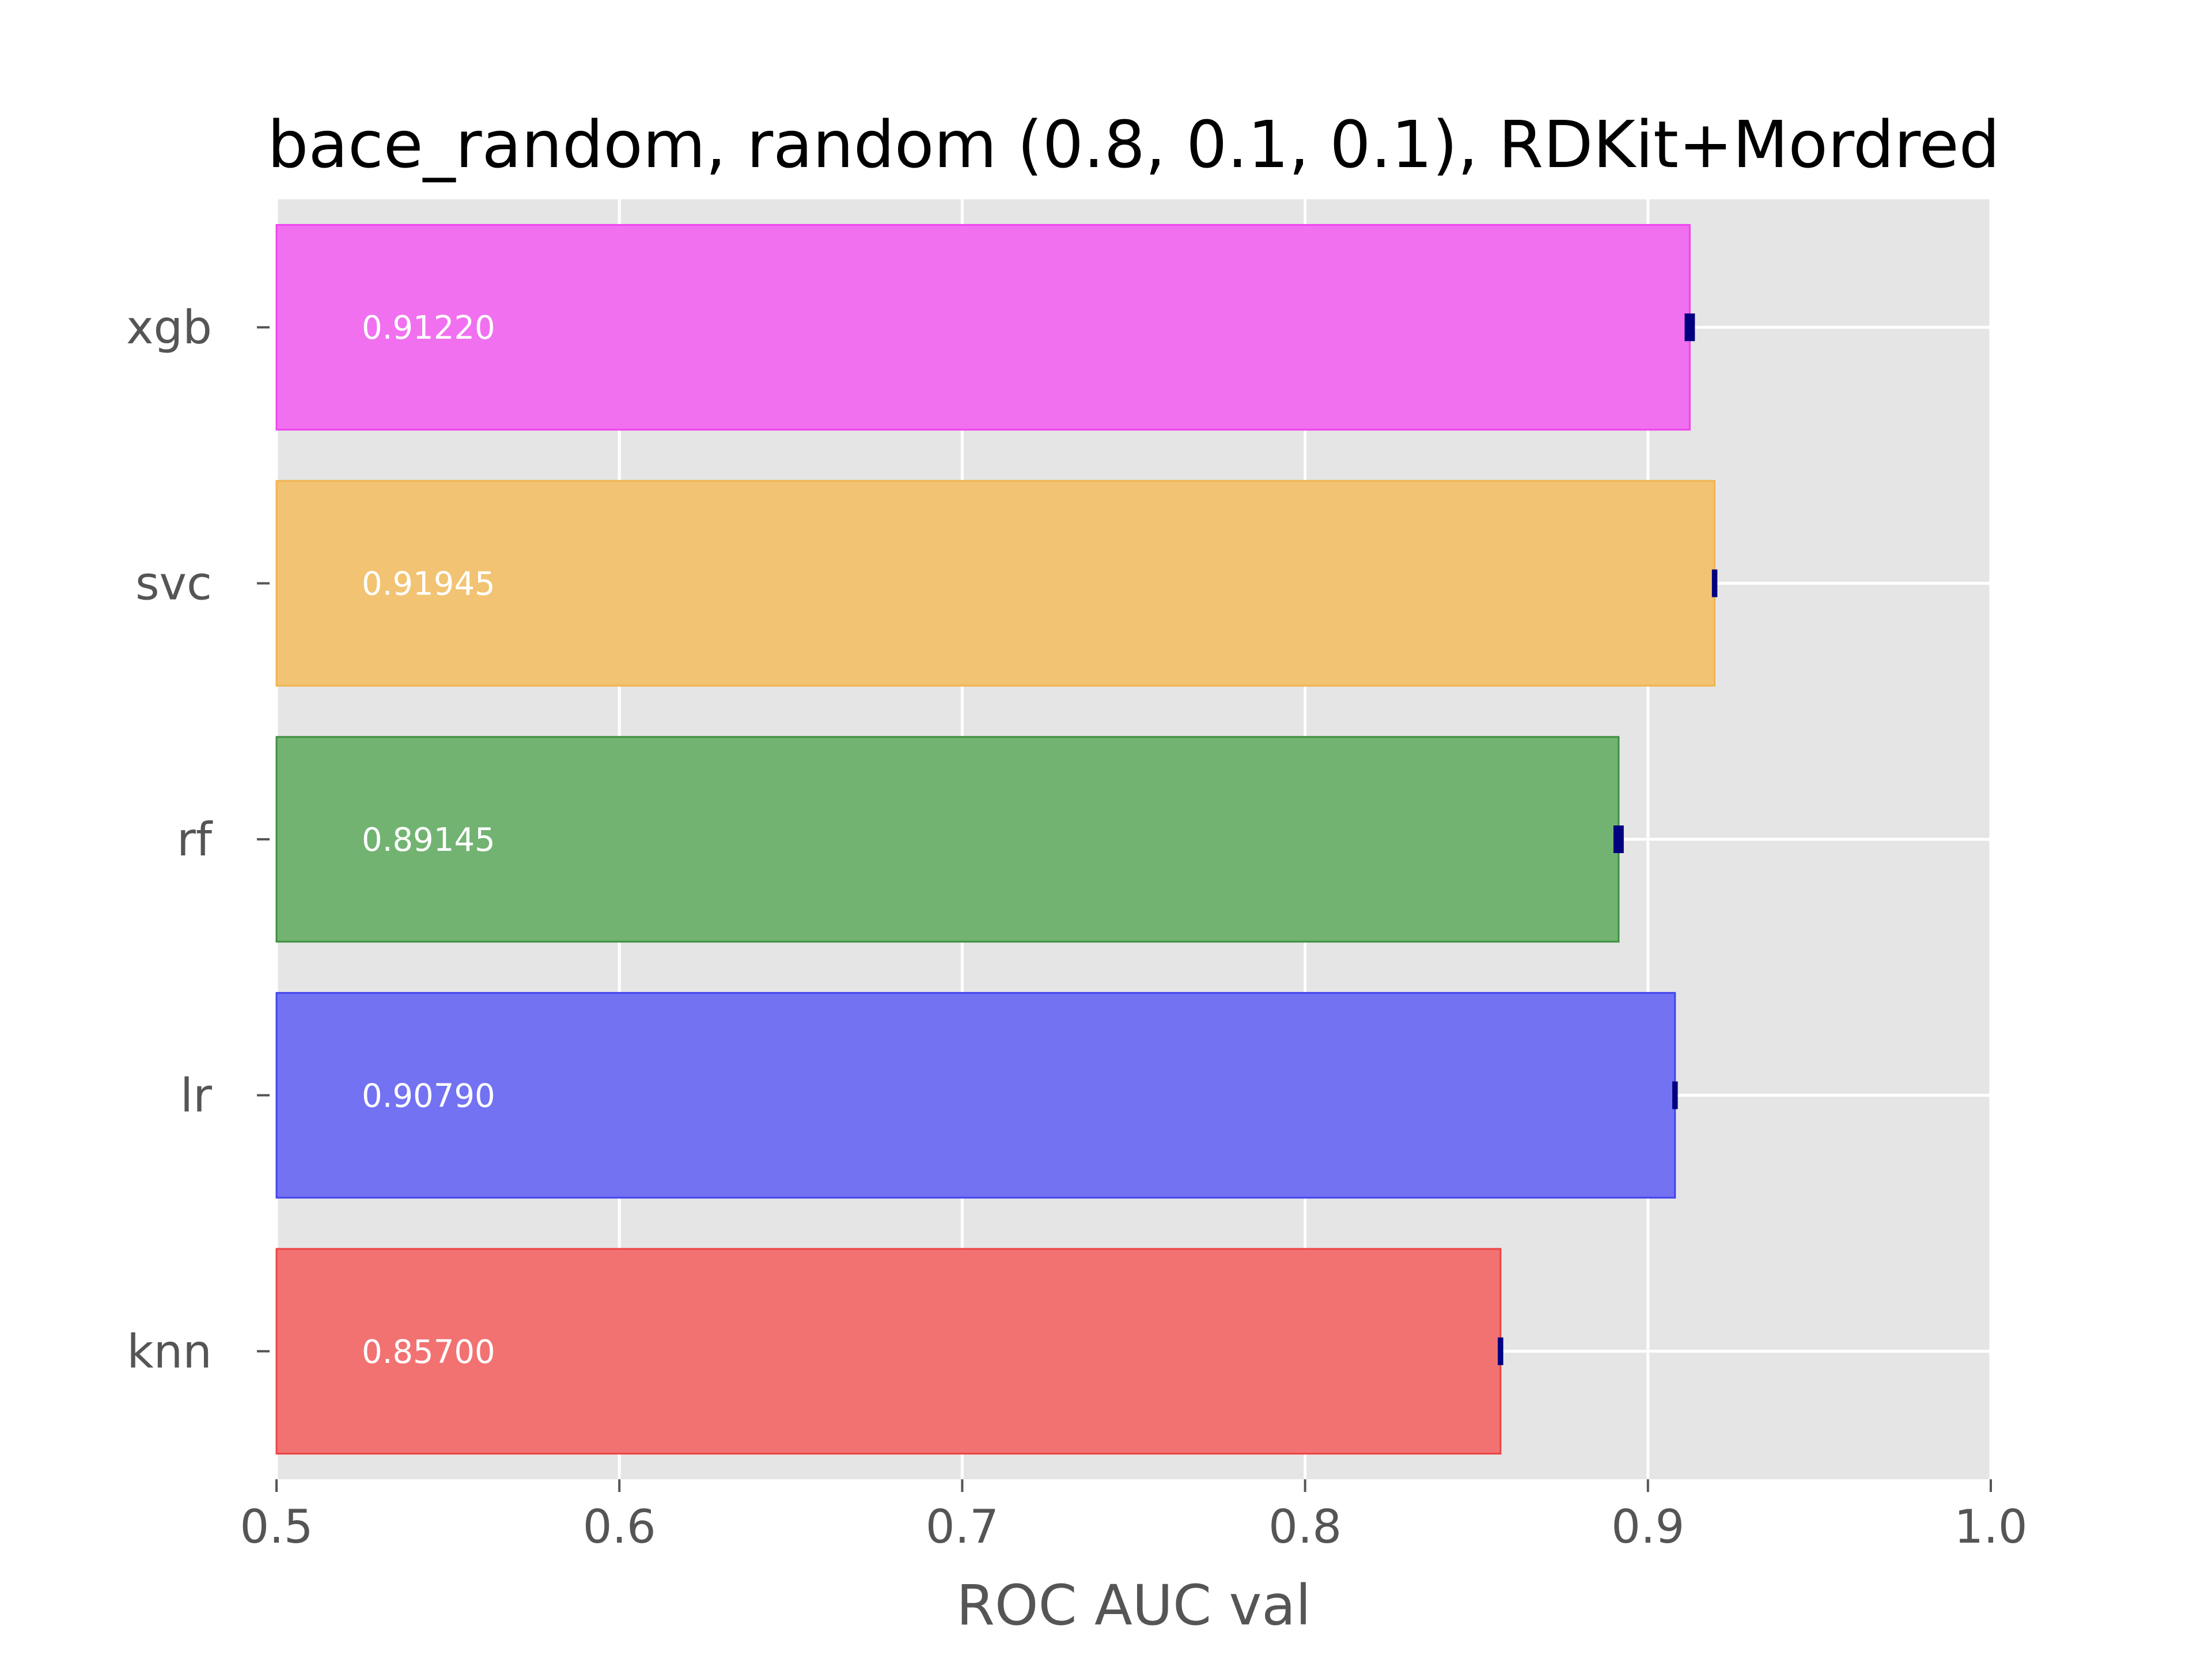  I want to click on error-bar-knn, so click(1500, 1351).